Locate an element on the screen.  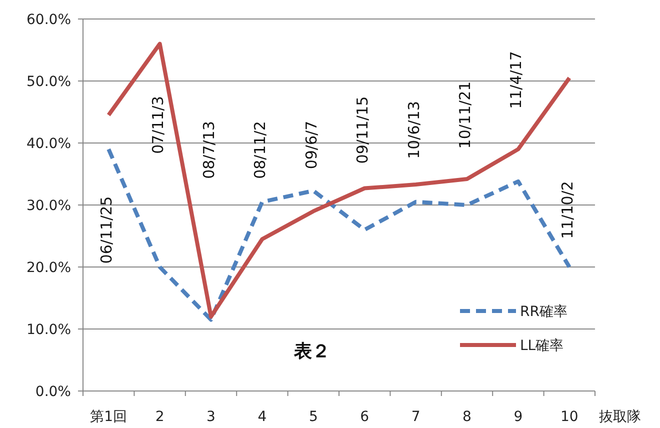
y-tick-label: 0.0% is located at coordinates (53, 392).